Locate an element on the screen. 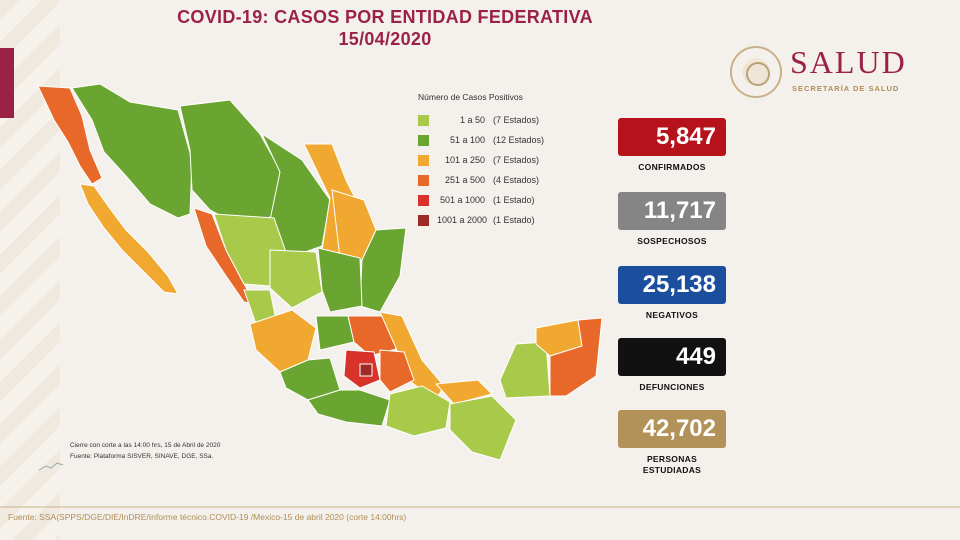  stat-label-line: SOSPECHOSOS is located at coordinates (672, 241).